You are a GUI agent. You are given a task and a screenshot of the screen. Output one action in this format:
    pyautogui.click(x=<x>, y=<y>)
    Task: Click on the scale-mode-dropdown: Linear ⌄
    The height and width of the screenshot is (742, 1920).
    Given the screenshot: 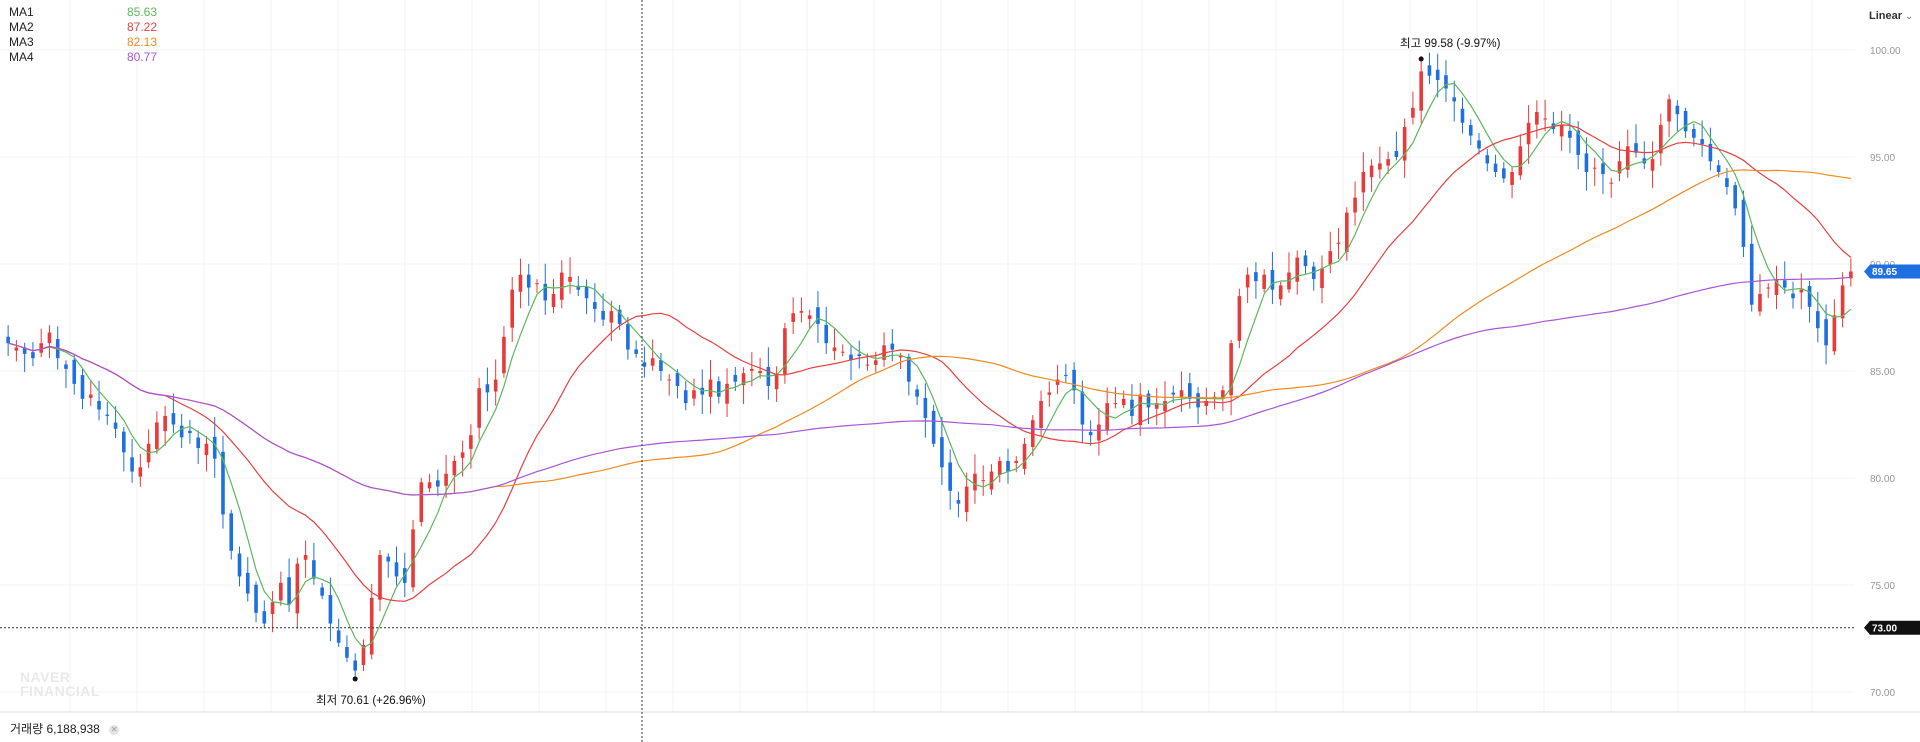 What is the action you would take?
    pyautogui.click(x=1891, y=16)
    